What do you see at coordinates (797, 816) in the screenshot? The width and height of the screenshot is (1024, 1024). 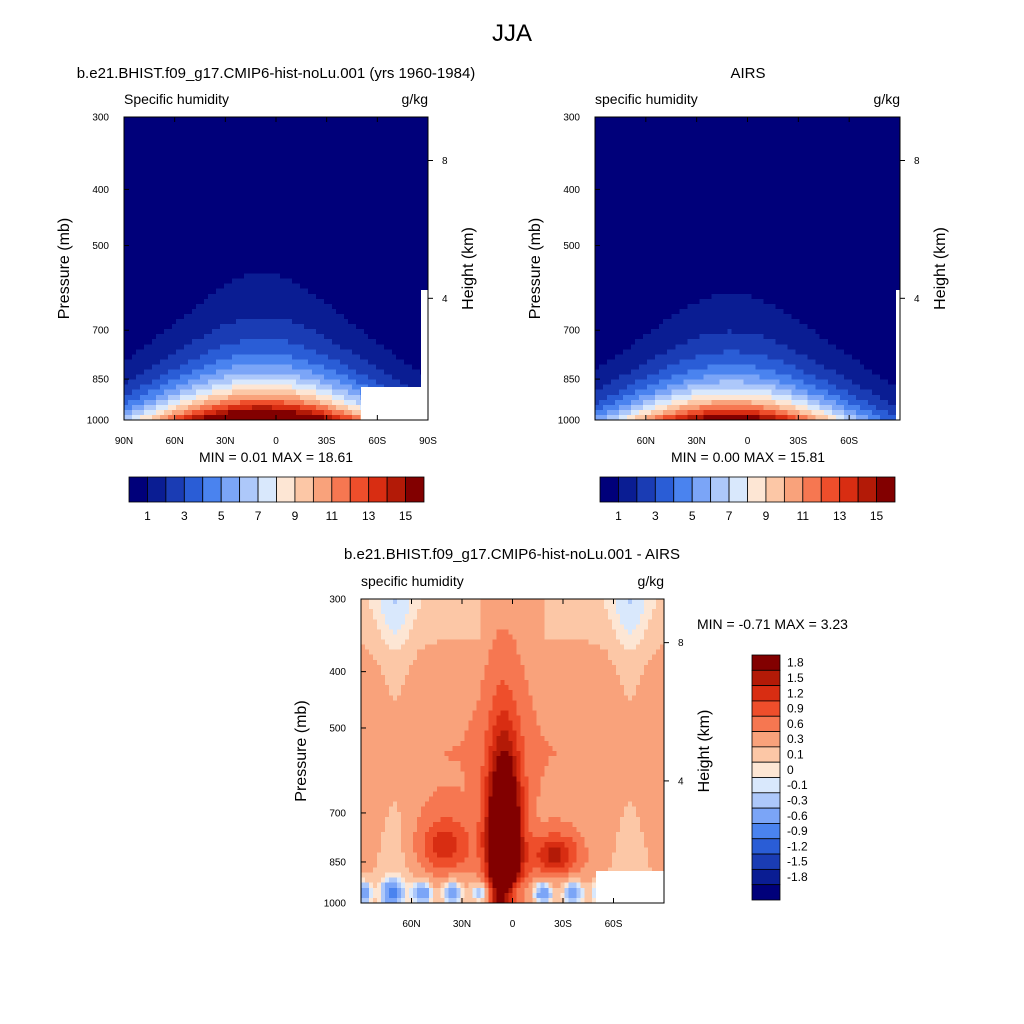 I see `colorbar-label: -0.6` at bounding box center [797, 816].